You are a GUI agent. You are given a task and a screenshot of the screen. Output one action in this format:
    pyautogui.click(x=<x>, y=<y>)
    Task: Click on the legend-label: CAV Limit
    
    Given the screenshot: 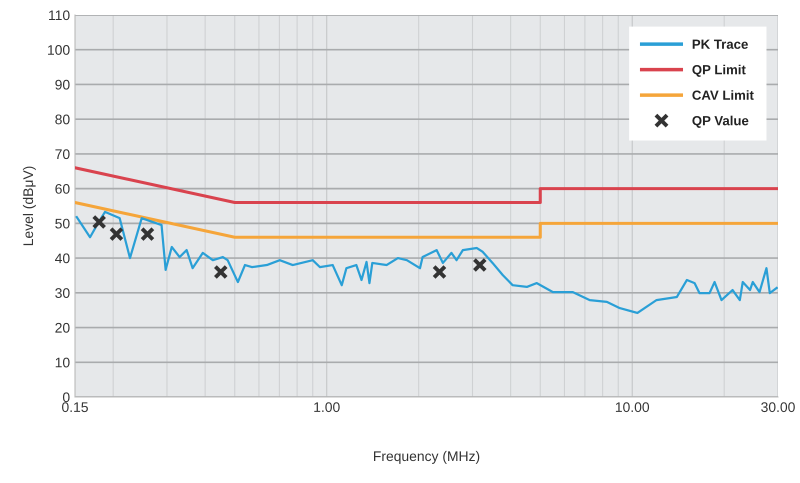 What is the action you would take?
    pyautogui.click(x=723, y=95)
    